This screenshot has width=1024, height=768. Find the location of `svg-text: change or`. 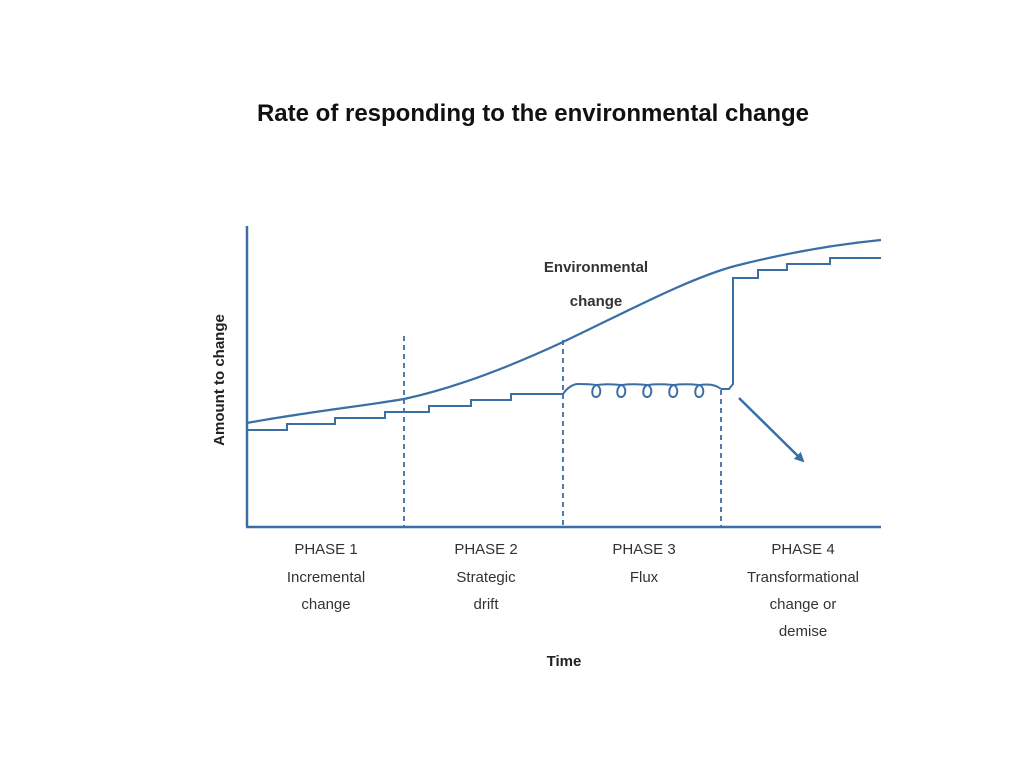

svg-text: change or is located at coordinates (803, 604).